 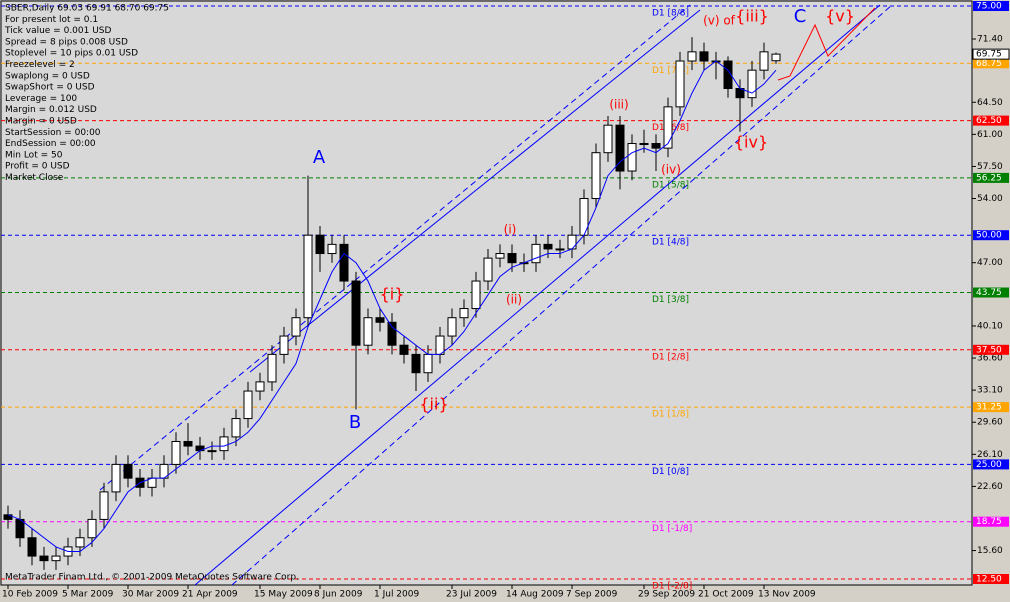 I want to click on x-tick-label: 7 Sep 2009, so click(x=592, y=595).